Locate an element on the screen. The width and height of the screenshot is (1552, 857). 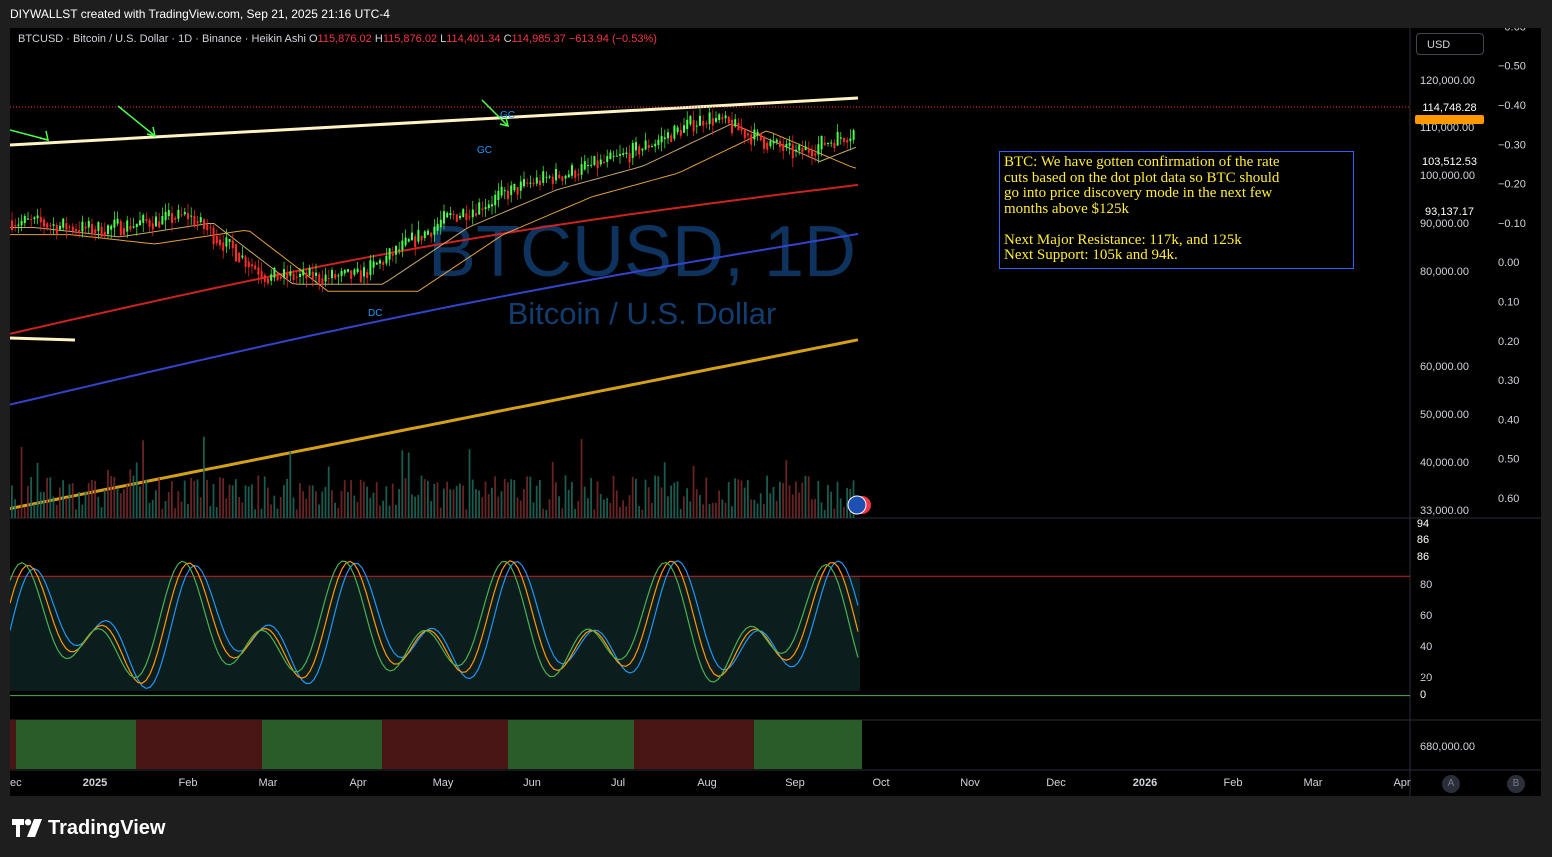
secondary-axis-label: −0.30 is located at coordinates (1512, 145).